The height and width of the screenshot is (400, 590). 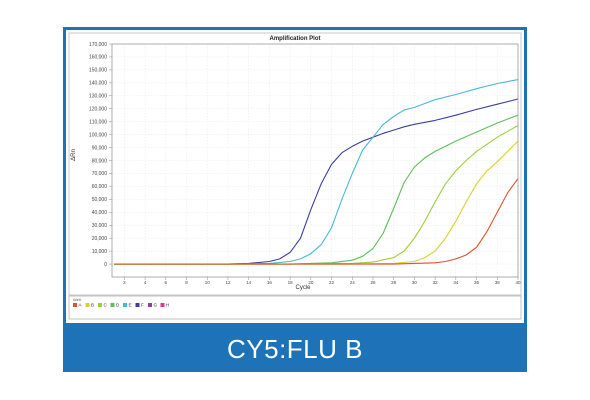 What do you see at coordinates (477, 282) in the screenshot?
I see `x-tick-label: 36` at bounding box center [477, 282].